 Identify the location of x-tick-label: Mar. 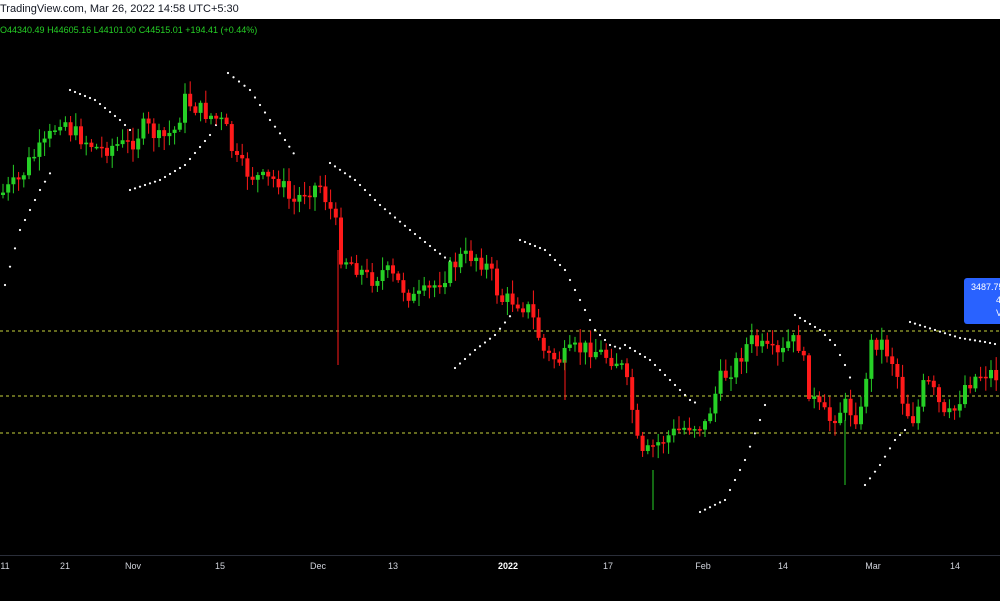
(873, 566).